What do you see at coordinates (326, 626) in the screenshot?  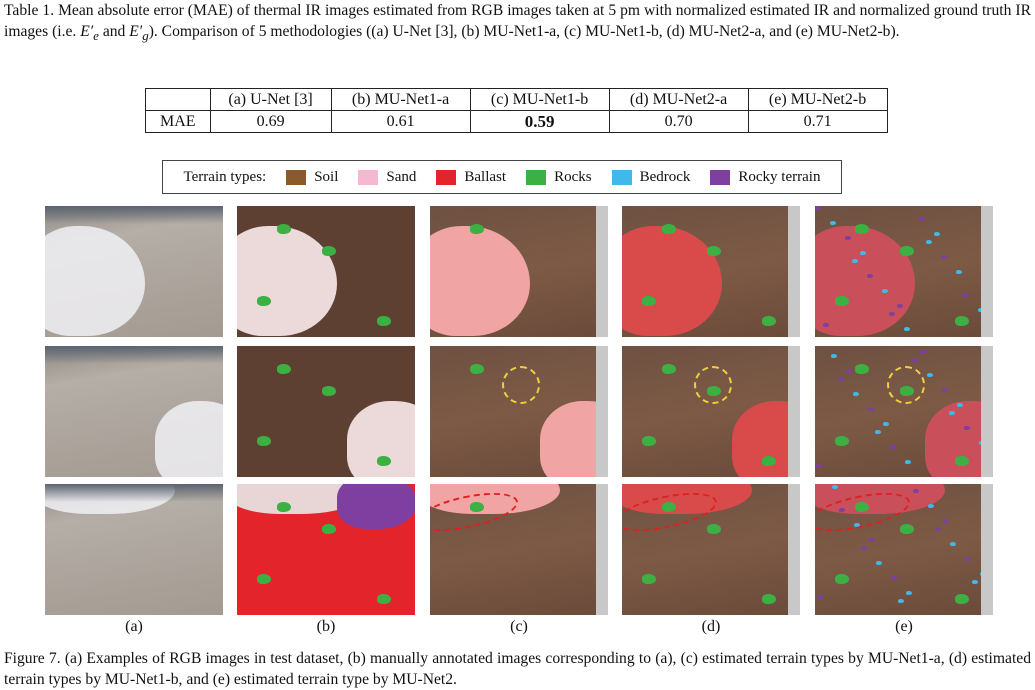 I see `panel-label: (b)` at bounding box center [326, 626].